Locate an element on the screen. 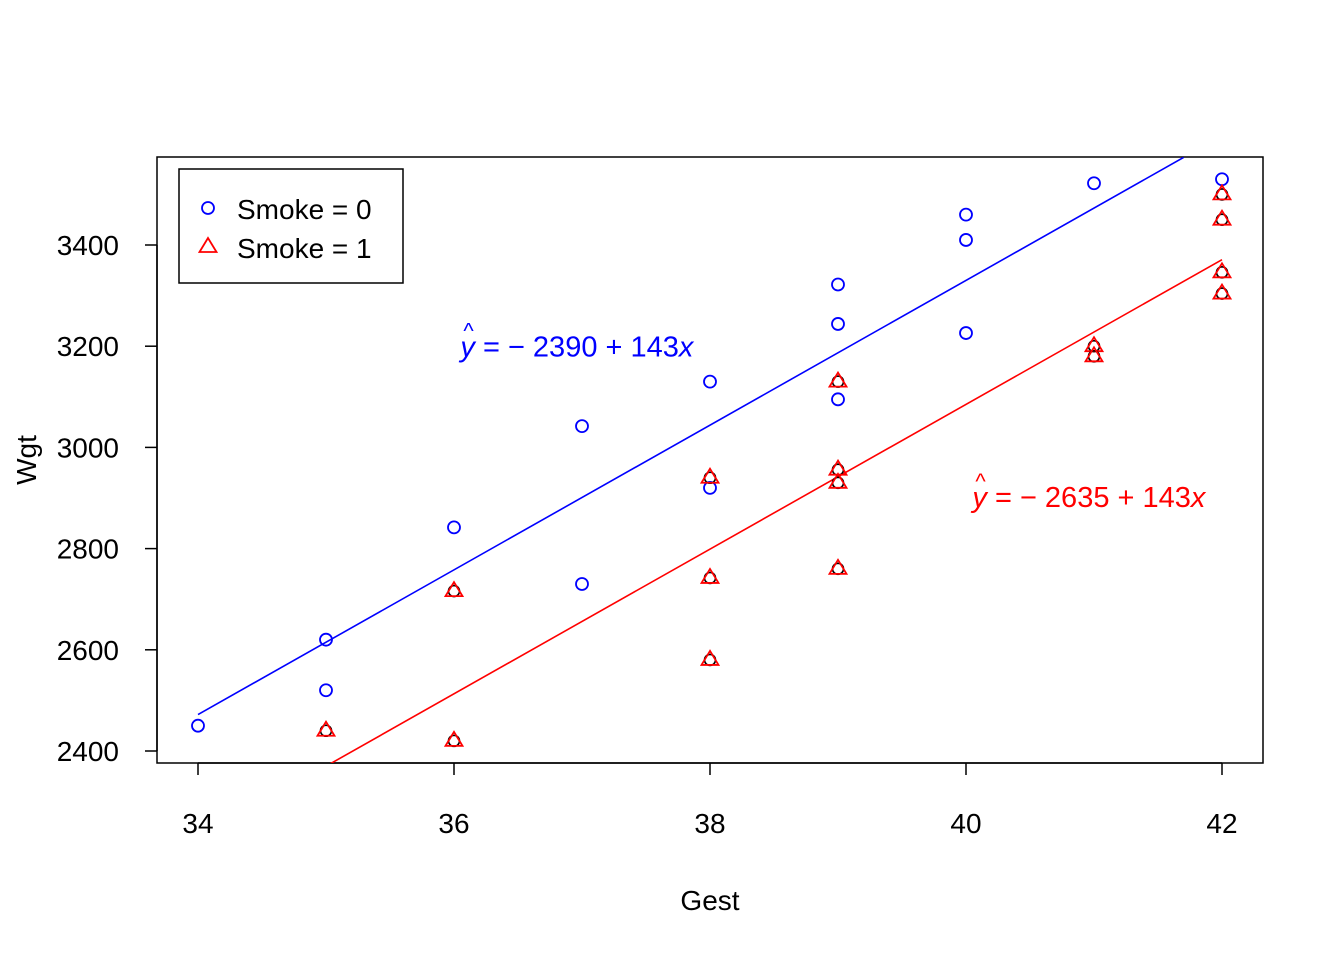 This screenshot has height=960, width=1344. legend-box is located at coordinates (291, 226).